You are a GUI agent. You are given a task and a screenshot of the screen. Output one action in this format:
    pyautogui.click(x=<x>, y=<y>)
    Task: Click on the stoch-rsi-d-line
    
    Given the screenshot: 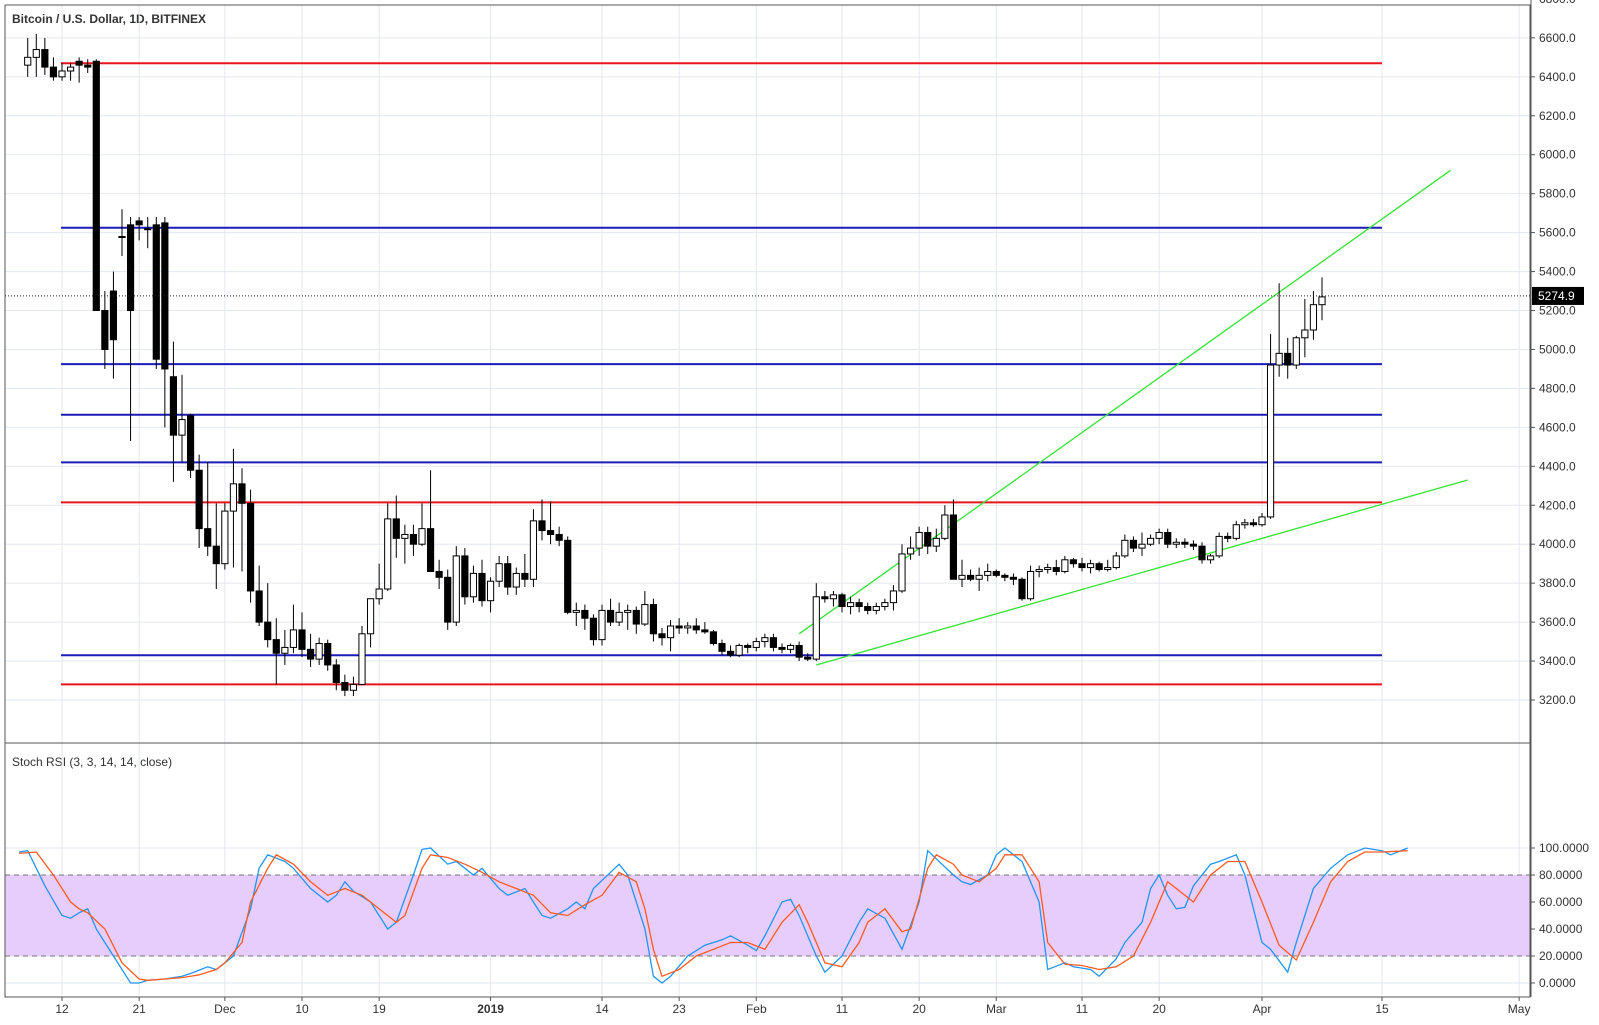 What is the action you would take?
    pyautogui.click(x=713, y=915)
    